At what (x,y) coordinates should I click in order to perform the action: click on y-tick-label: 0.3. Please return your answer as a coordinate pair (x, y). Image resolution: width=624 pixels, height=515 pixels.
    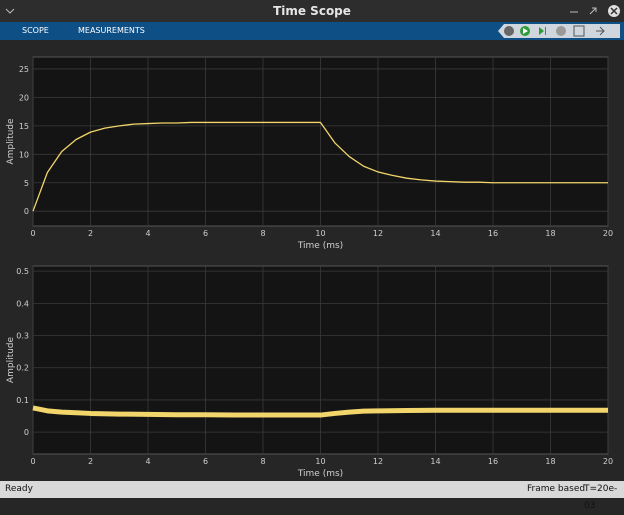
    Looking at the image, I should click on (22, 336).